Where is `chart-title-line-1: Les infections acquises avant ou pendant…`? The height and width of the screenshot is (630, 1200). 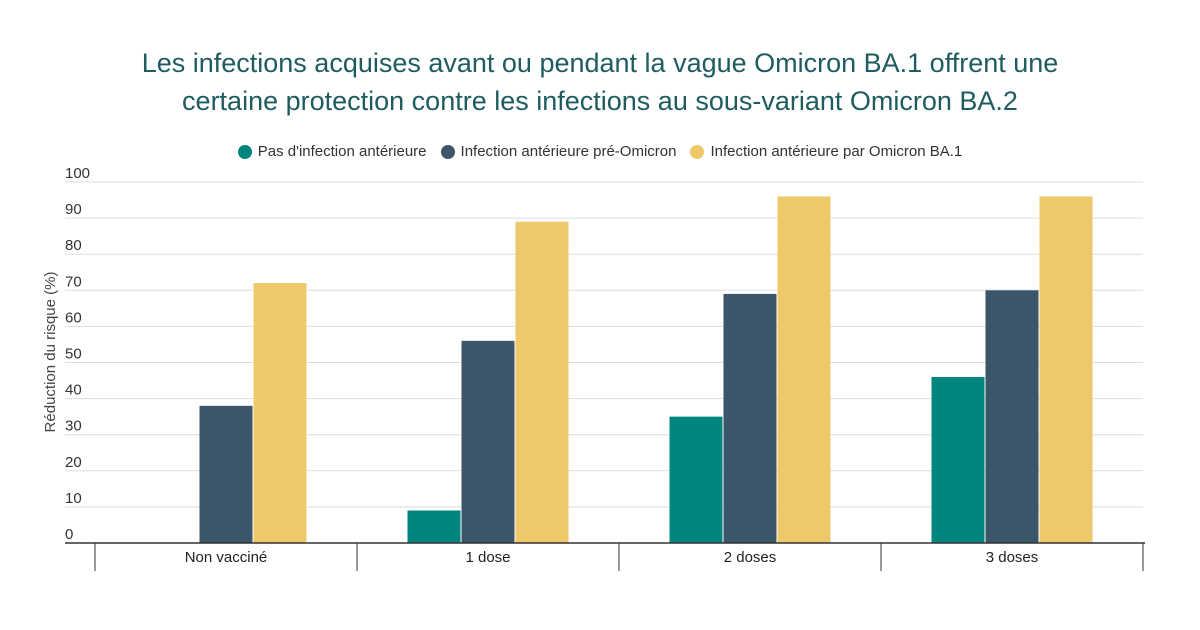
chart-title-line-1: Les infections acquises avant ou pendant… is located at coordinates (600, 63).